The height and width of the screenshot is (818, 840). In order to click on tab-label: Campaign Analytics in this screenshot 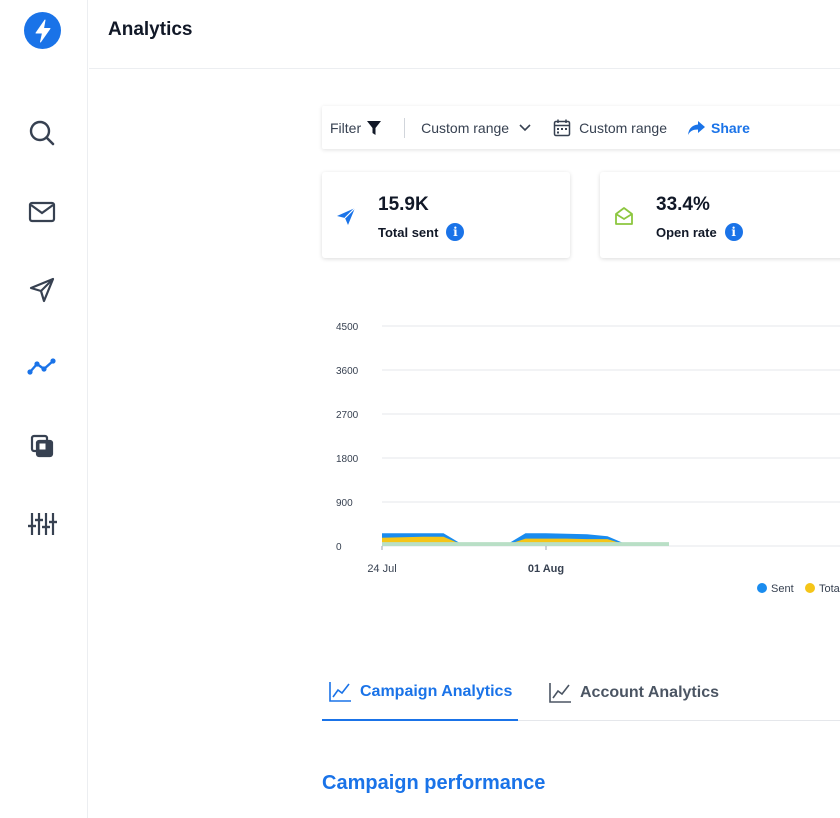, I will do `click(436, 691)`.